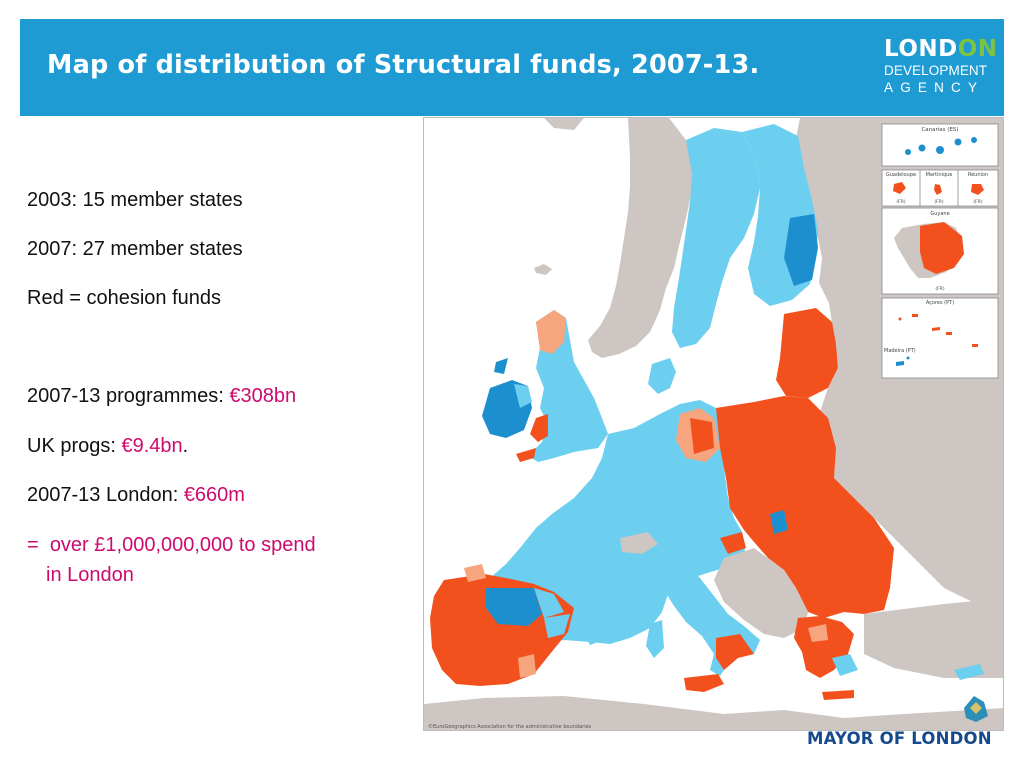  Describe the element at coordinates (90, 575) in the screenshot. I see `summary-line-2: in London` at that location.